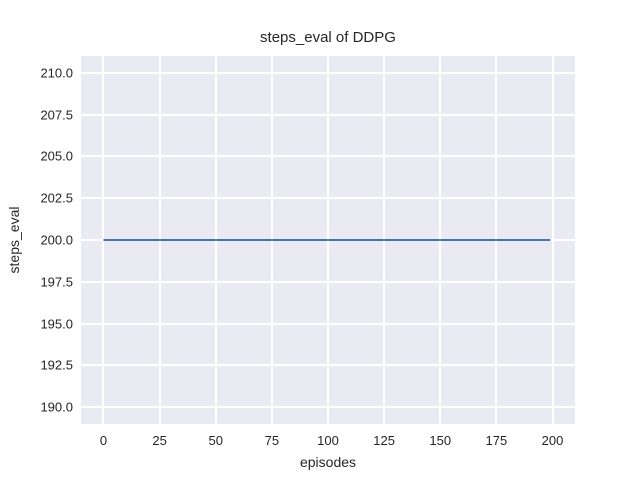 This screenshot has height=480, width=640. Describe the element at coordinates (56, 198) in the screenshot. I see `y-tick-label: 202.5` at that location.